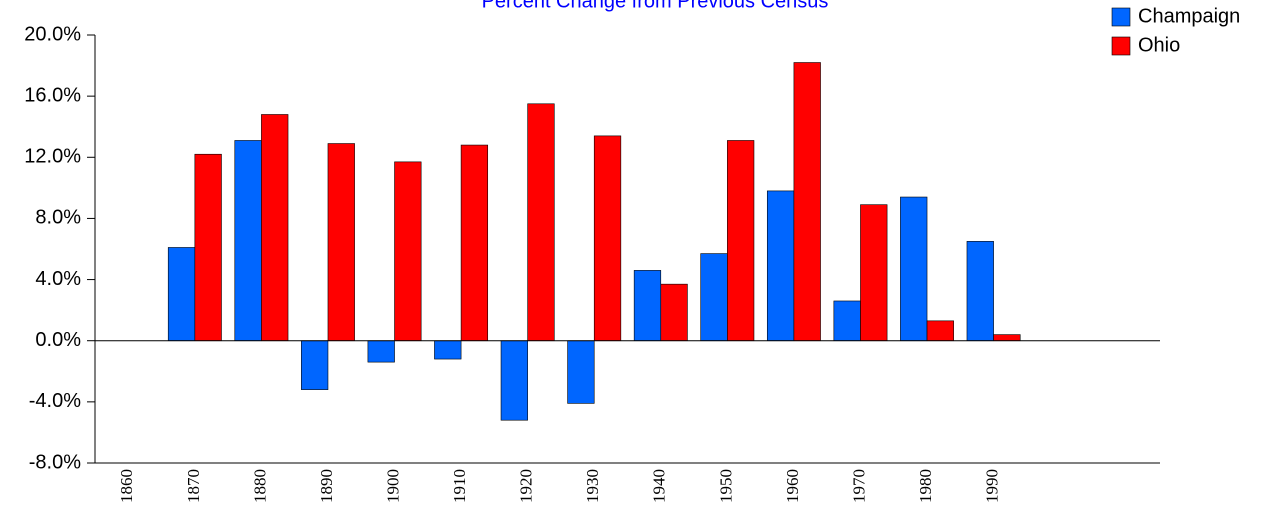 Image resolution: width=1271 pixels, height=520 pixels. What do you see at coordinates (992, 486) in the screenshot?
I see `x-tick-label: 1990` at bounding box center [992, 486].